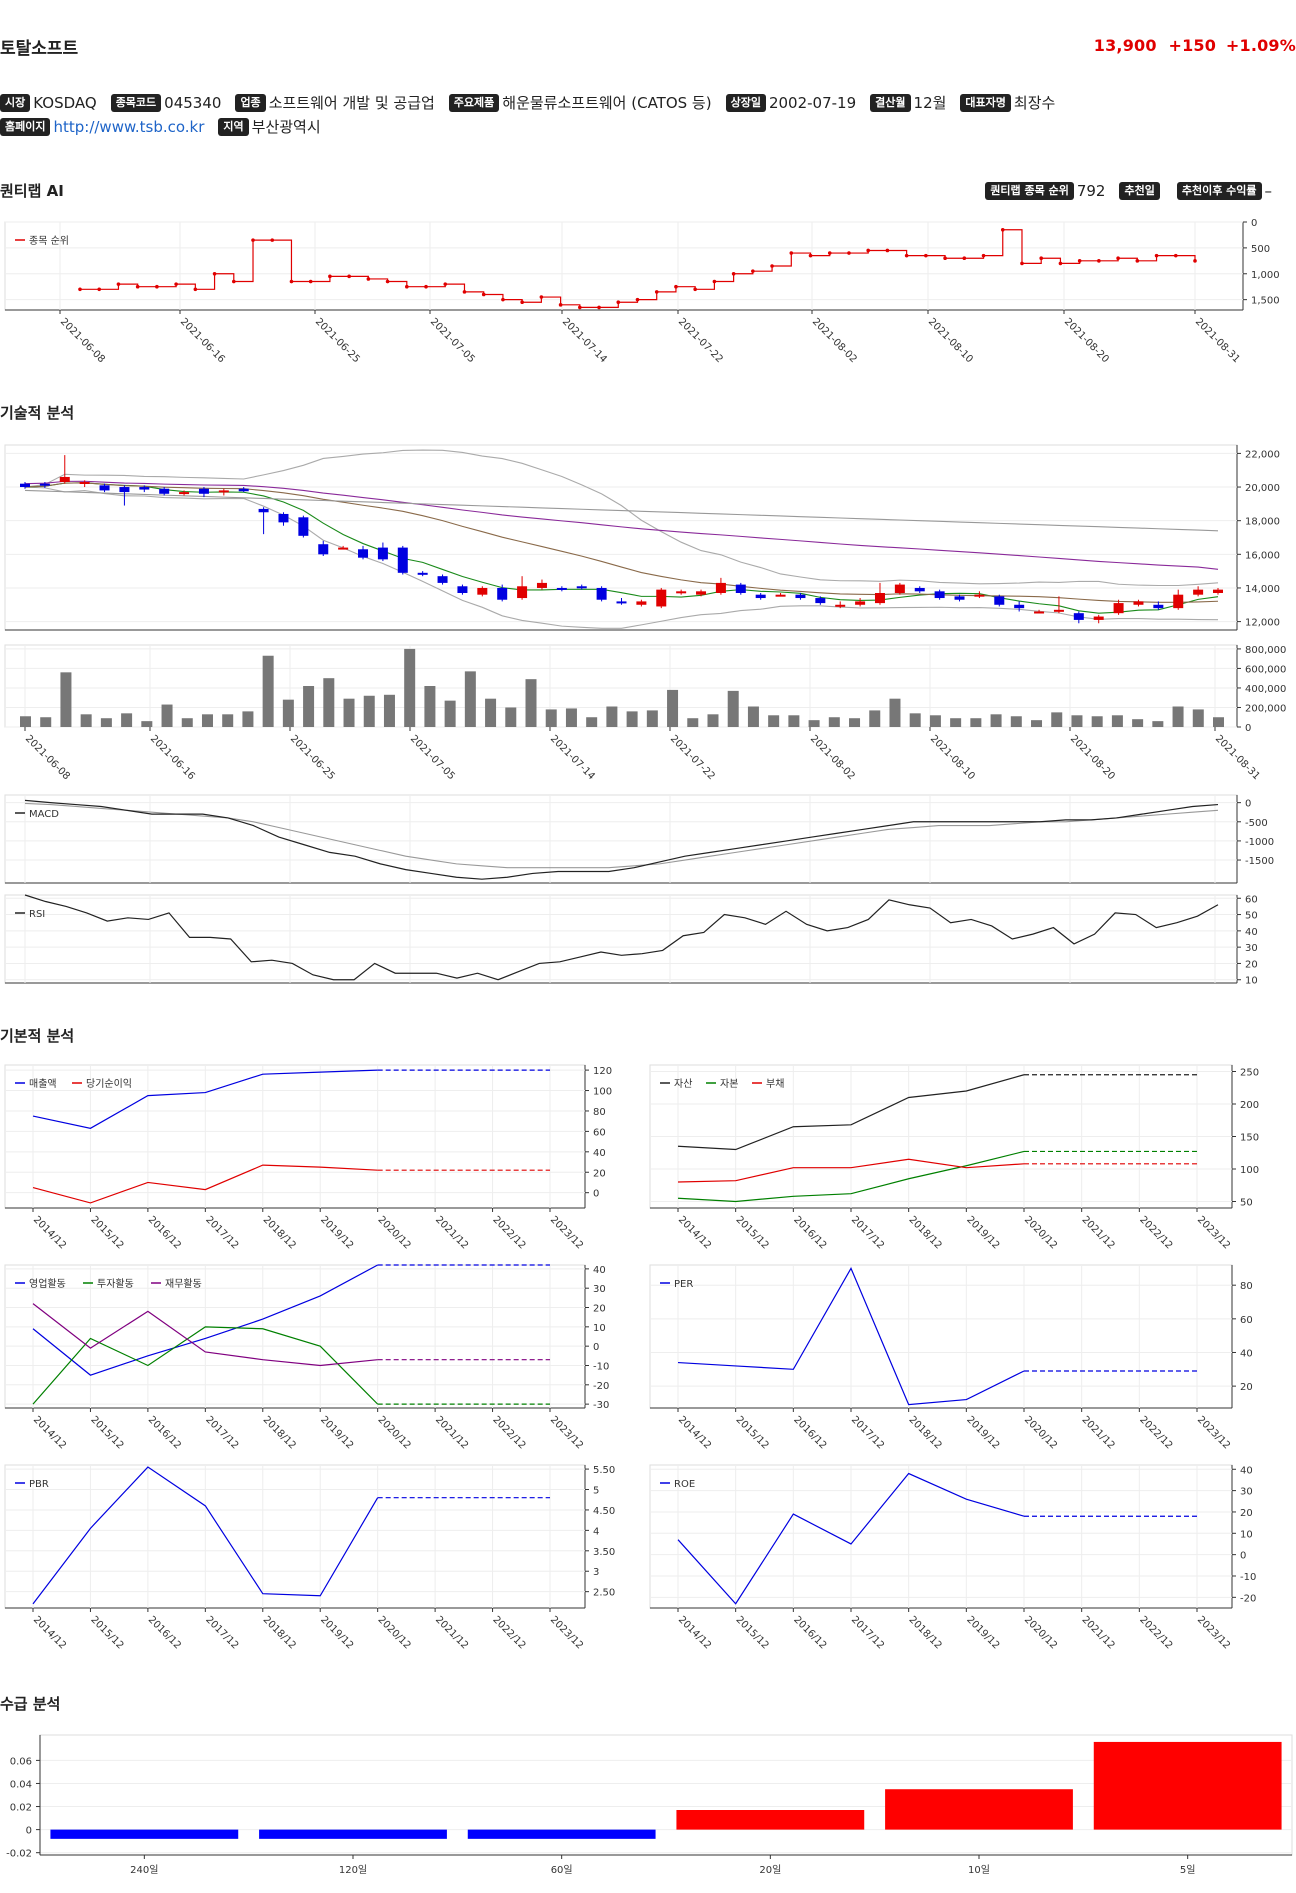 The height and width of the screenshot is (1893, 1296). What do you see at coordinates (1246, 1387) in the screenshot?
I see `y-tick-label: 20` at bounding box center [1246, 1387].